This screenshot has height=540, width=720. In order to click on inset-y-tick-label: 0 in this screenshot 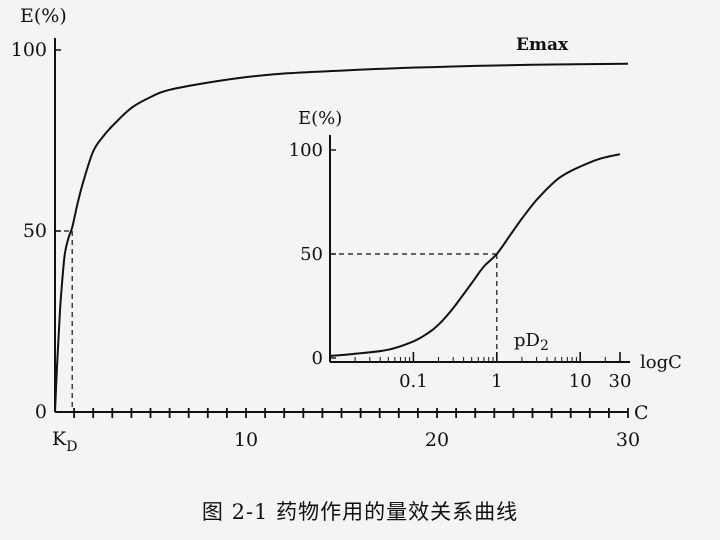, I will do `click(317, 358)`.